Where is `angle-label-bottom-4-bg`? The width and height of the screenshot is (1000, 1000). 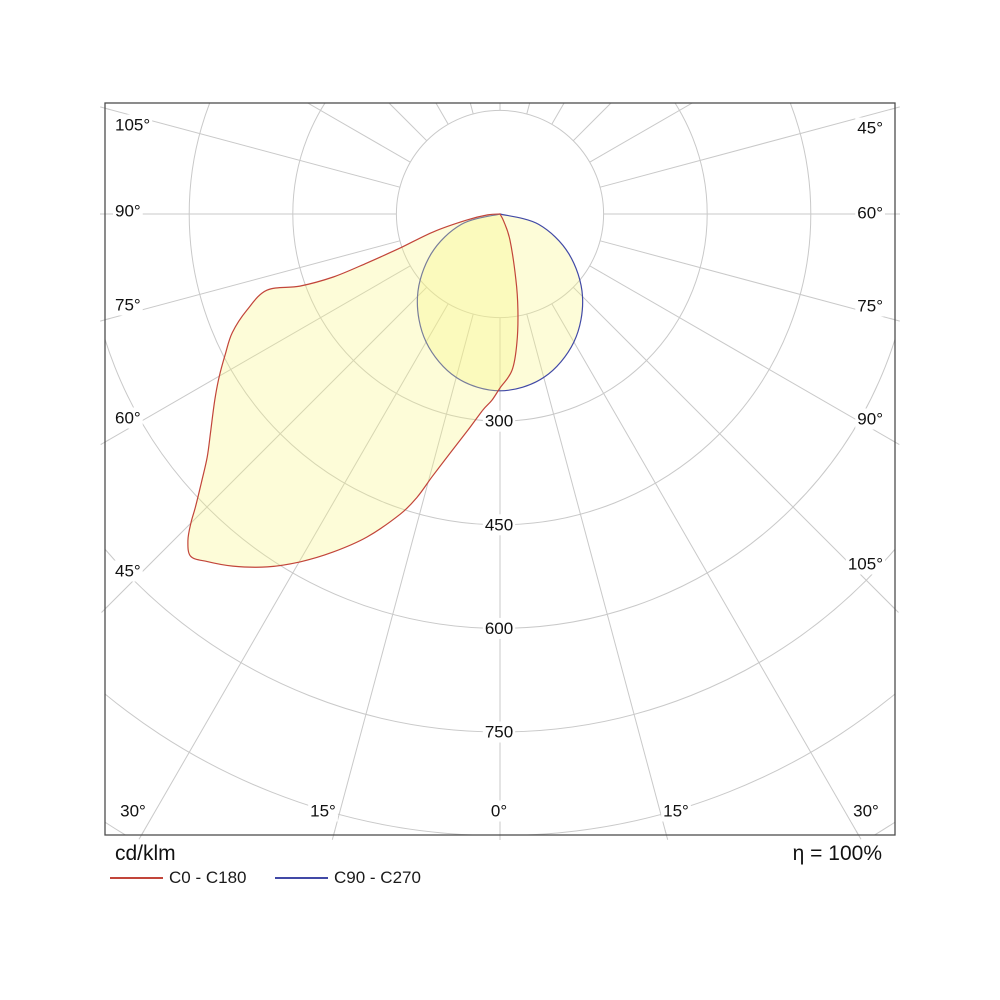
angle-label-bottom-4-bg is located at coordinates (866, 811).